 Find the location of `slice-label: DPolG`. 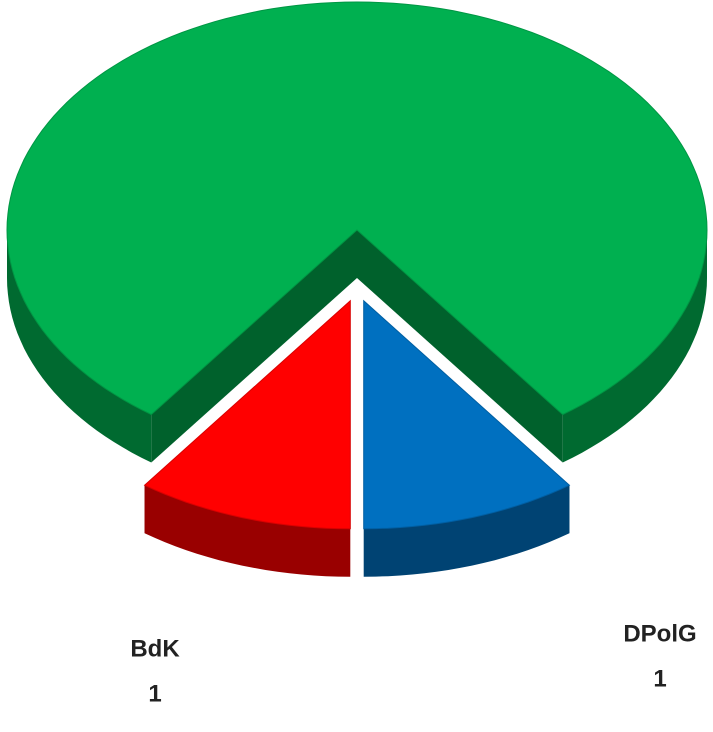

slice-label: DPolG is located at coordinates (659, 633).